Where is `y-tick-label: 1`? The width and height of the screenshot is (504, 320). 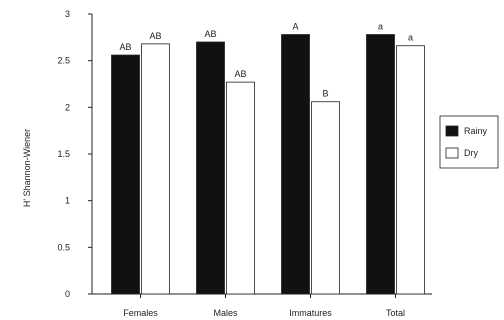 y-tick-label: 1 is located at coordinates (67, 201).